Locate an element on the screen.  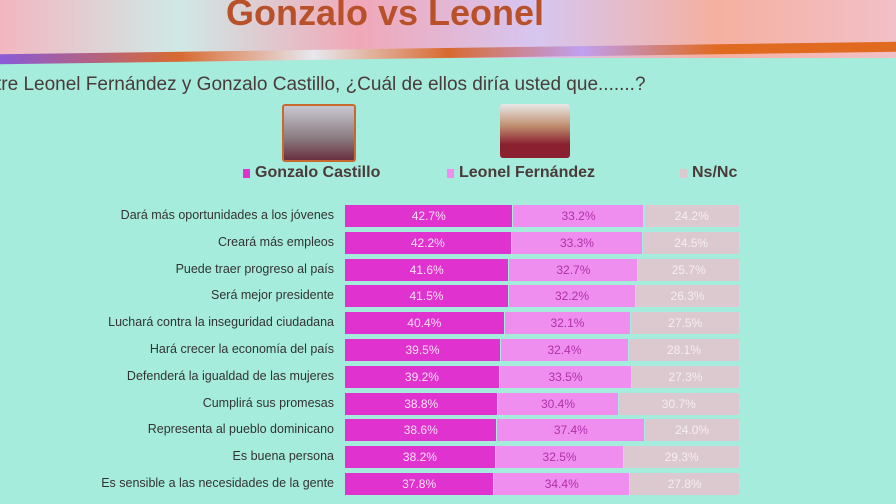
bar-segment: 32.7% is located at coordinates (573, 269).